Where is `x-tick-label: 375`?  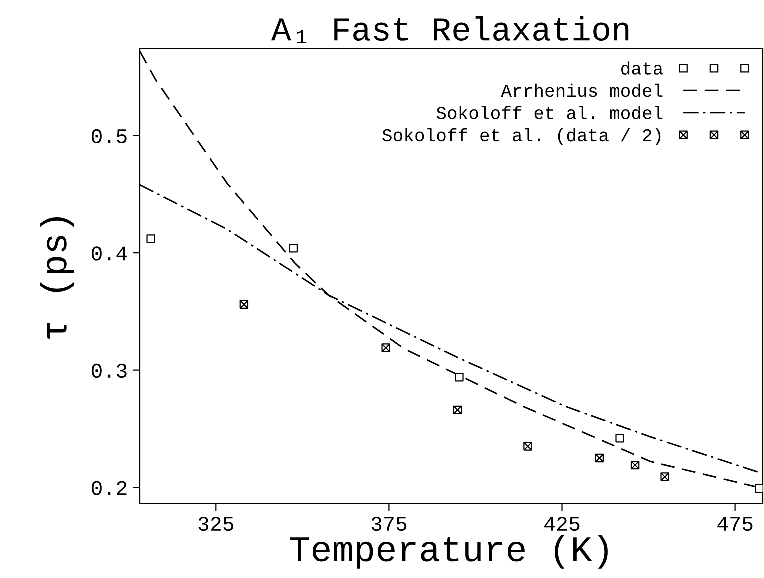 x-tick-label: 375 is located at coordinates (389, 524).